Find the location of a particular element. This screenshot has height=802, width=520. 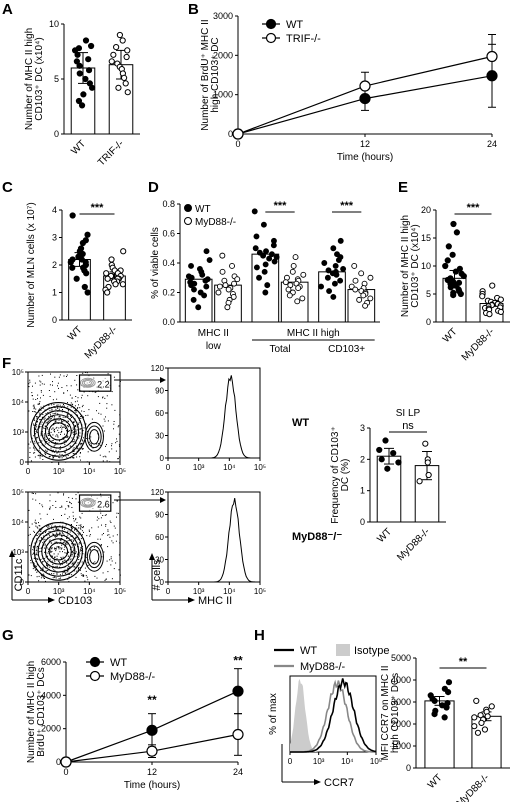

panel-a-y-label: CD103⁺ DC (x10⁴) is located at coordinates (39, 79).